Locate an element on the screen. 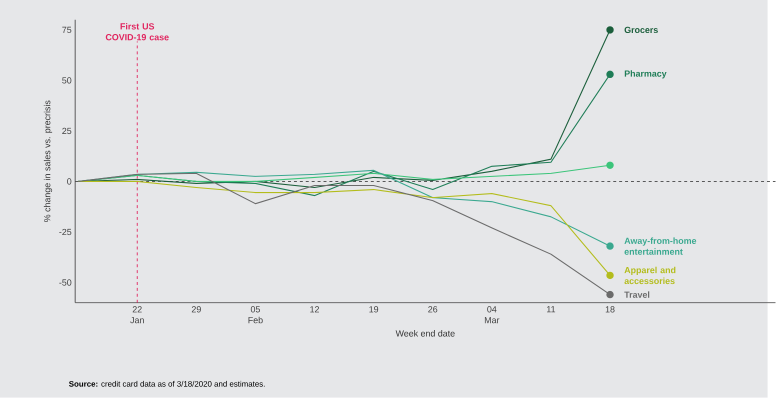 The image size is (776, 398). y-axis-title: % change in sales vs. precrisis is located at coordinates (48, 161).